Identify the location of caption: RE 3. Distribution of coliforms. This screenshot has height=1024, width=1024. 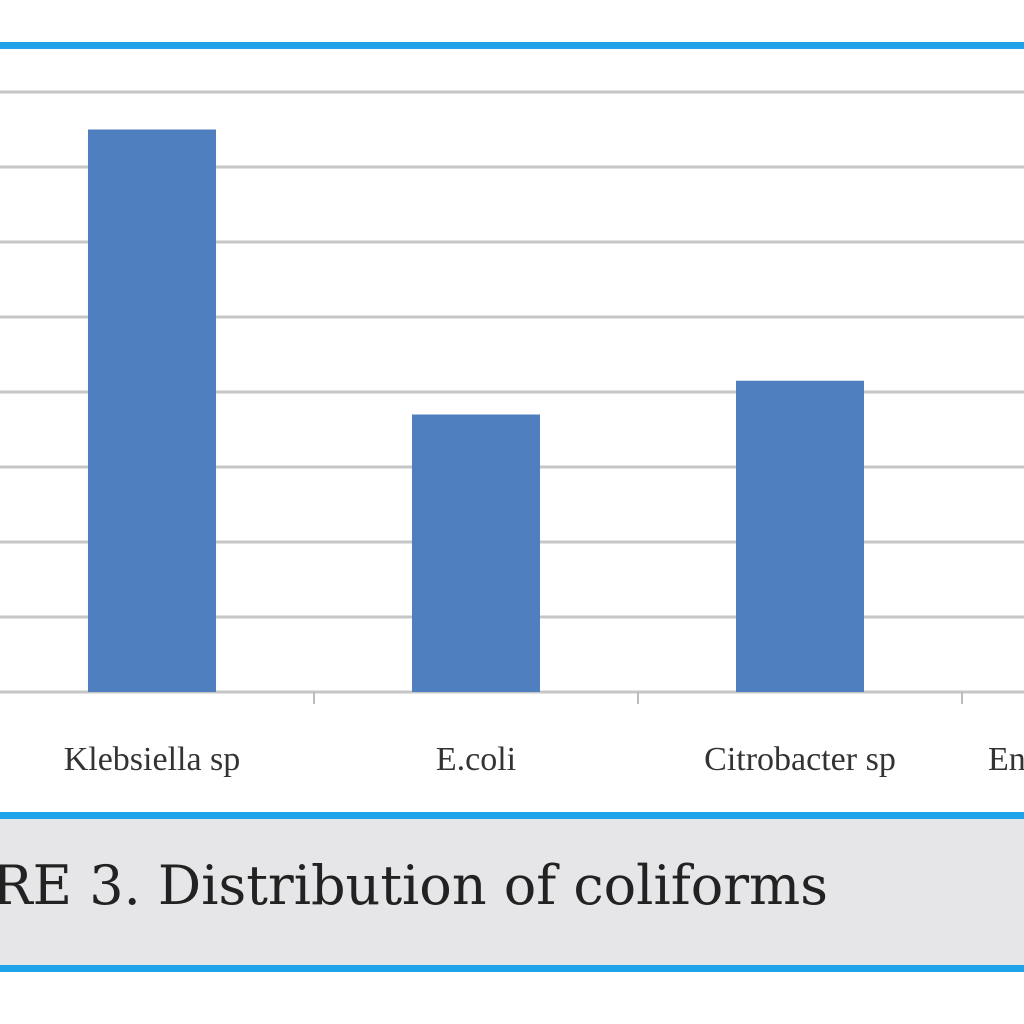
(414, 885).